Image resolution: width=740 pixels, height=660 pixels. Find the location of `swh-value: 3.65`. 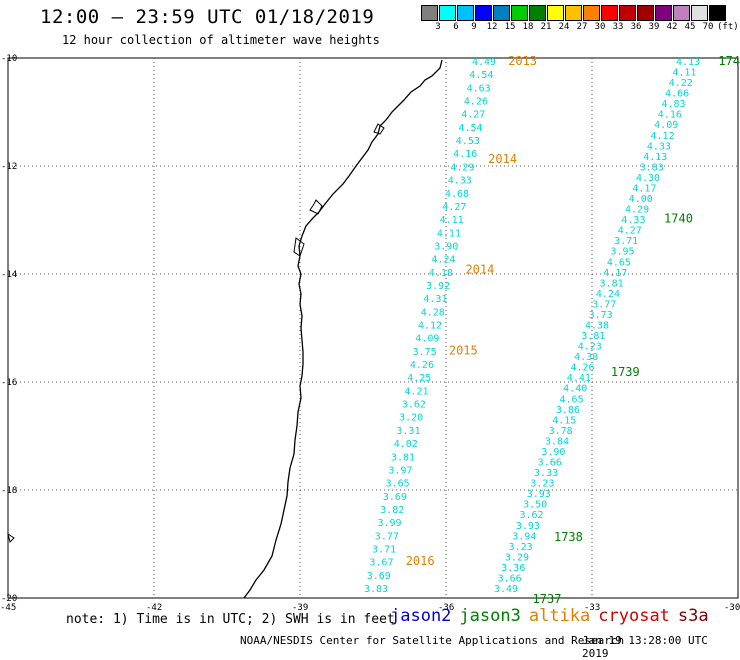

swh-value: 3.65 is located at coordinates (398, 484).